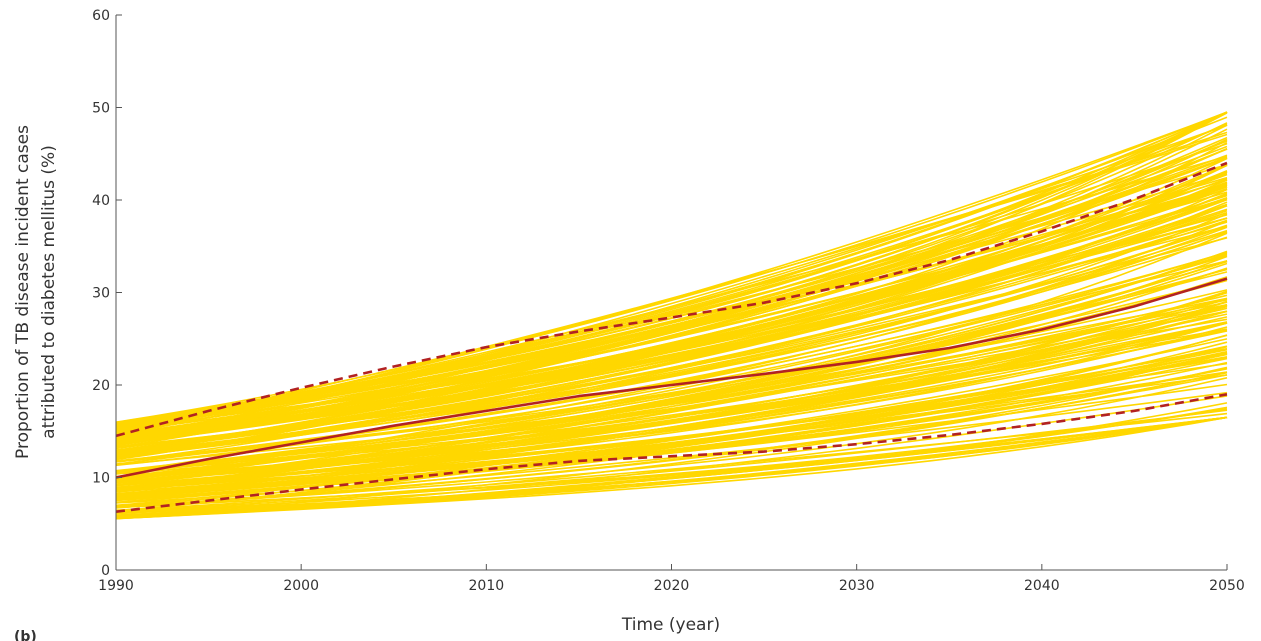  Describe the element at coordinates (672, 586) in the screenshot. I see `x-tick-label: 2020` at that location.